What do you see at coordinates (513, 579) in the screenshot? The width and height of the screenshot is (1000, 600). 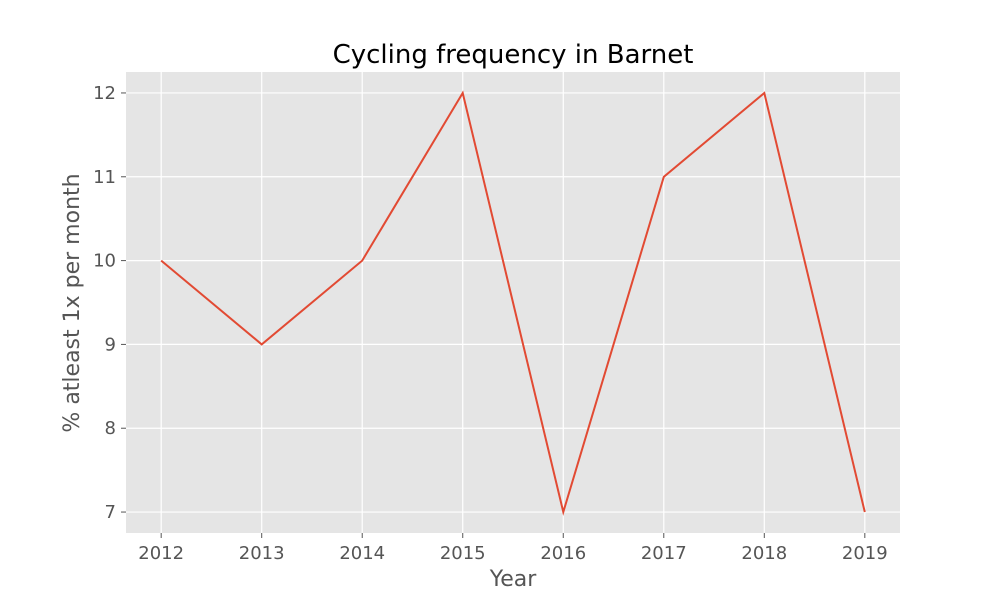 I see `x-axis-label: Year` at bounding box center [513, 579].